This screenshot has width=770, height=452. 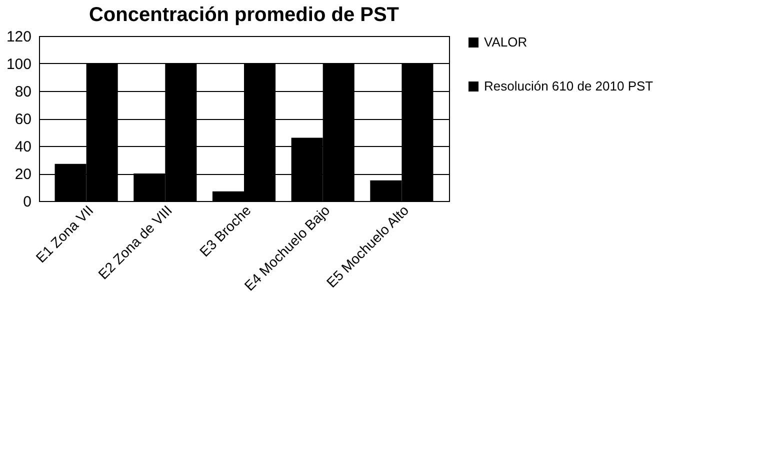 What do you see at coordinates (23, 92) in the screenshot?
I see `y-tick-label: 80` at bounding box center [23, 92].